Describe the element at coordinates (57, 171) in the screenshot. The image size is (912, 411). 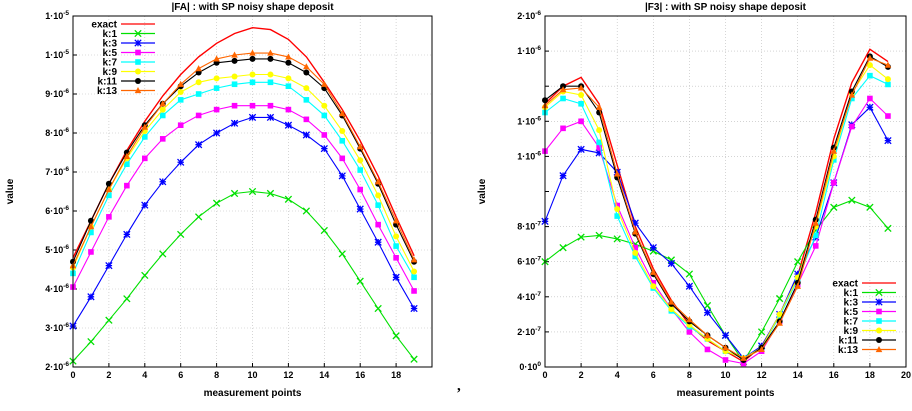
I see `y-tick-label: 7·10⁻⁶` at that location.